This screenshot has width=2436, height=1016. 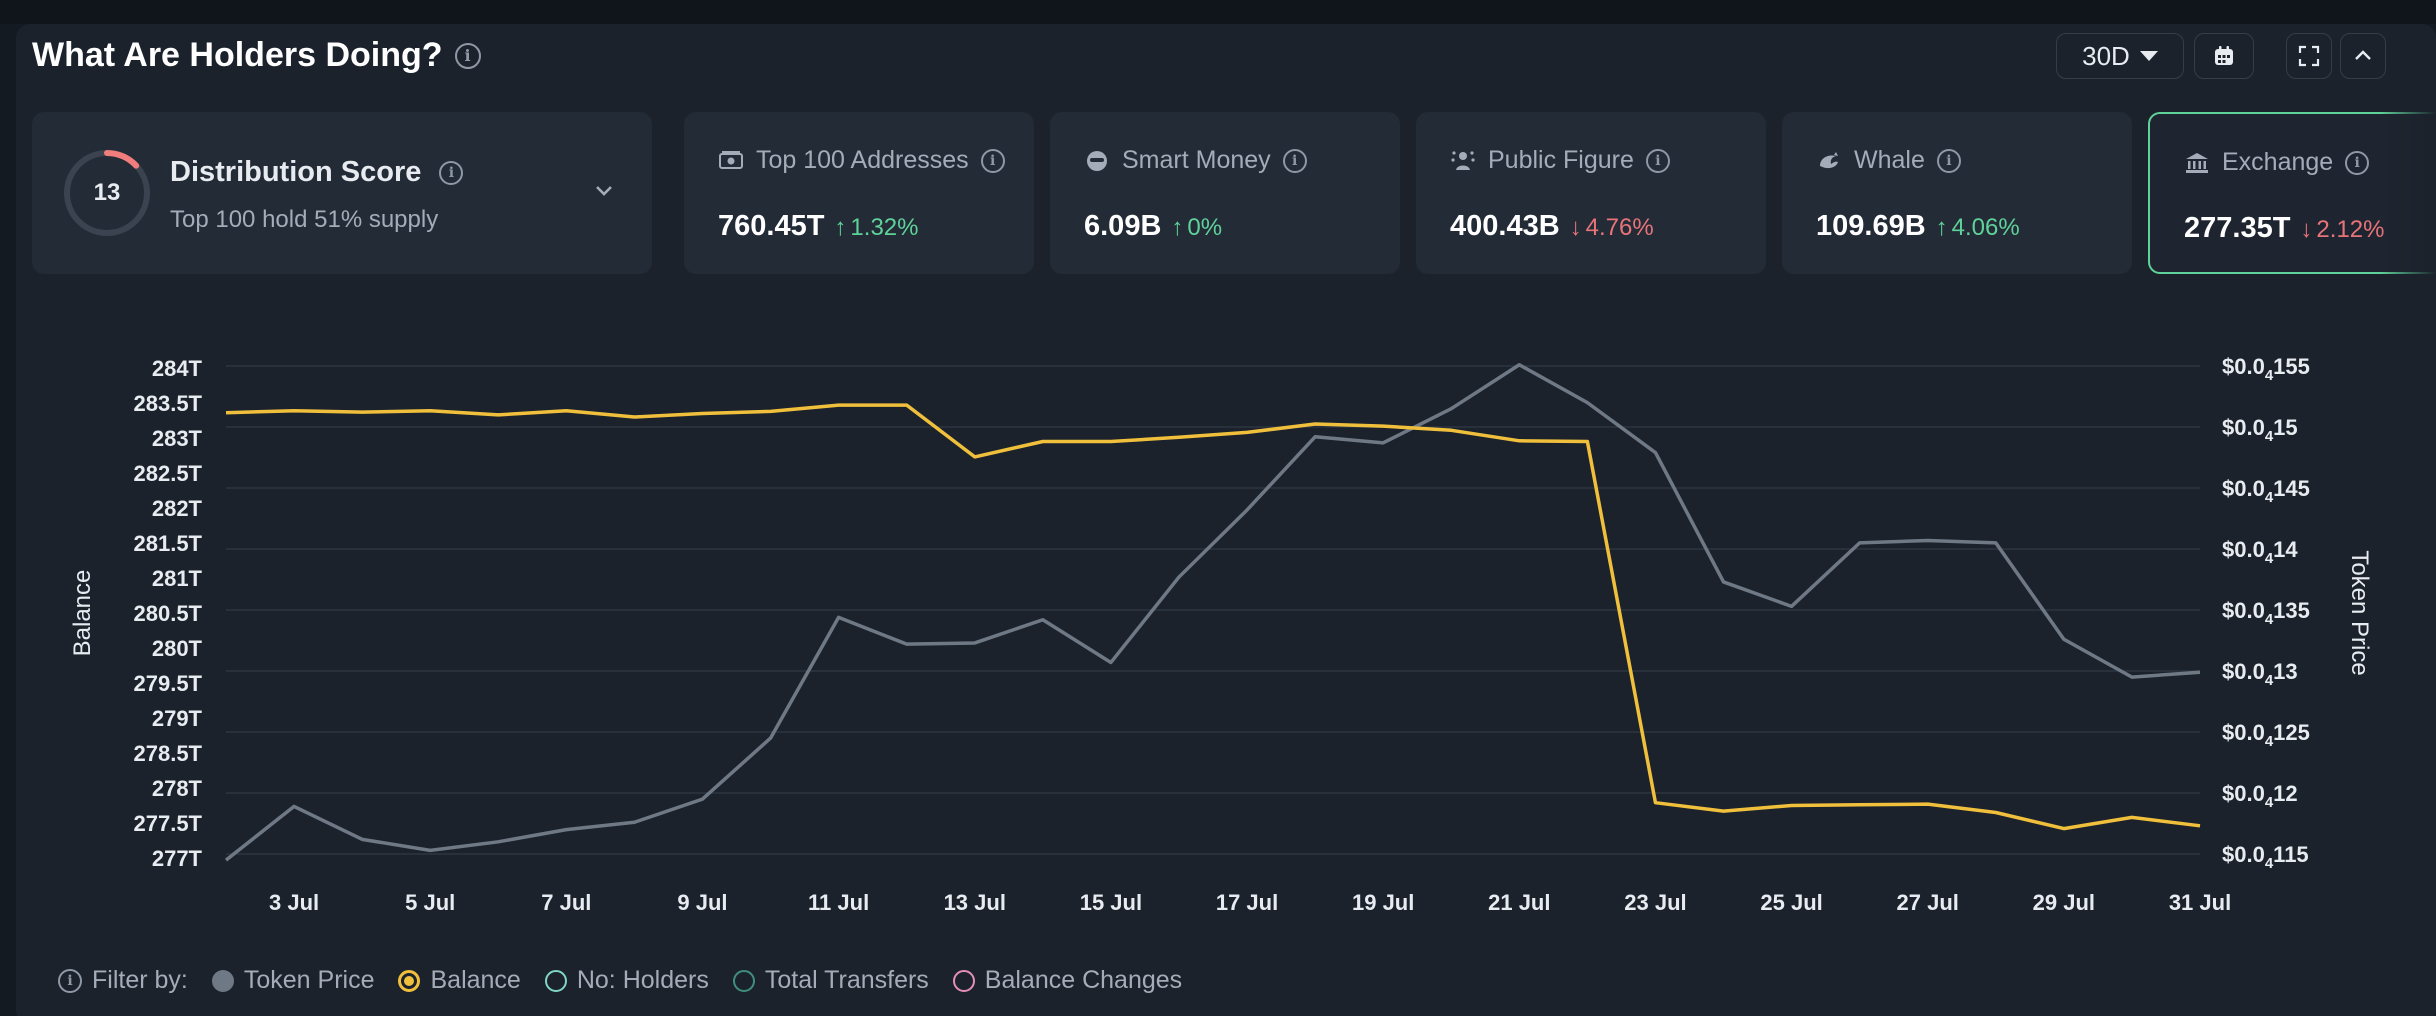 What do you see at coordinates (459, 980) in the screenshot?
I see `legend-item-balance: Balance` at bounding box center [459, 980].